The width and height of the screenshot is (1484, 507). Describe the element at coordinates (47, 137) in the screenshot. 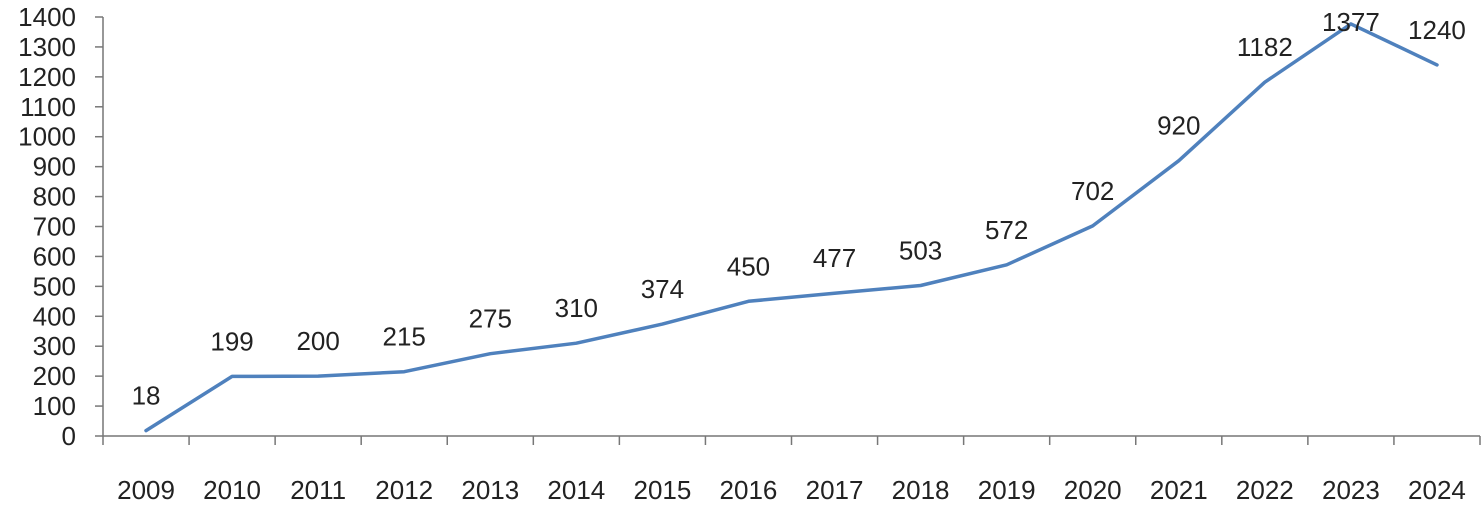

I see `y-tick-label: 1000` at that location.